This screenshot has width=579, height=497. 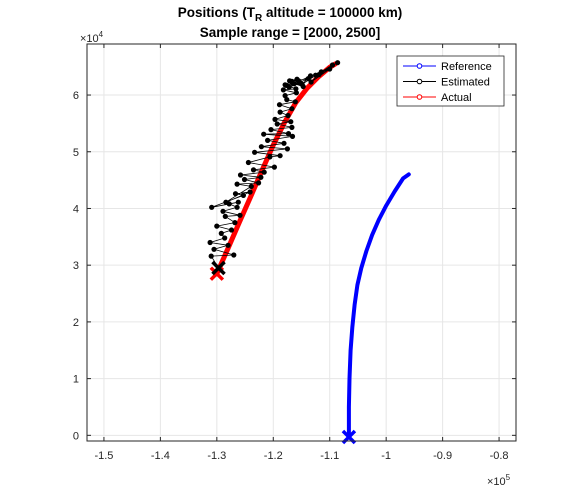 What do you see at coordinates (466, 67) in the screenshot?
I see `legend-label-reference: Reference` at bounding box center [466, 67].